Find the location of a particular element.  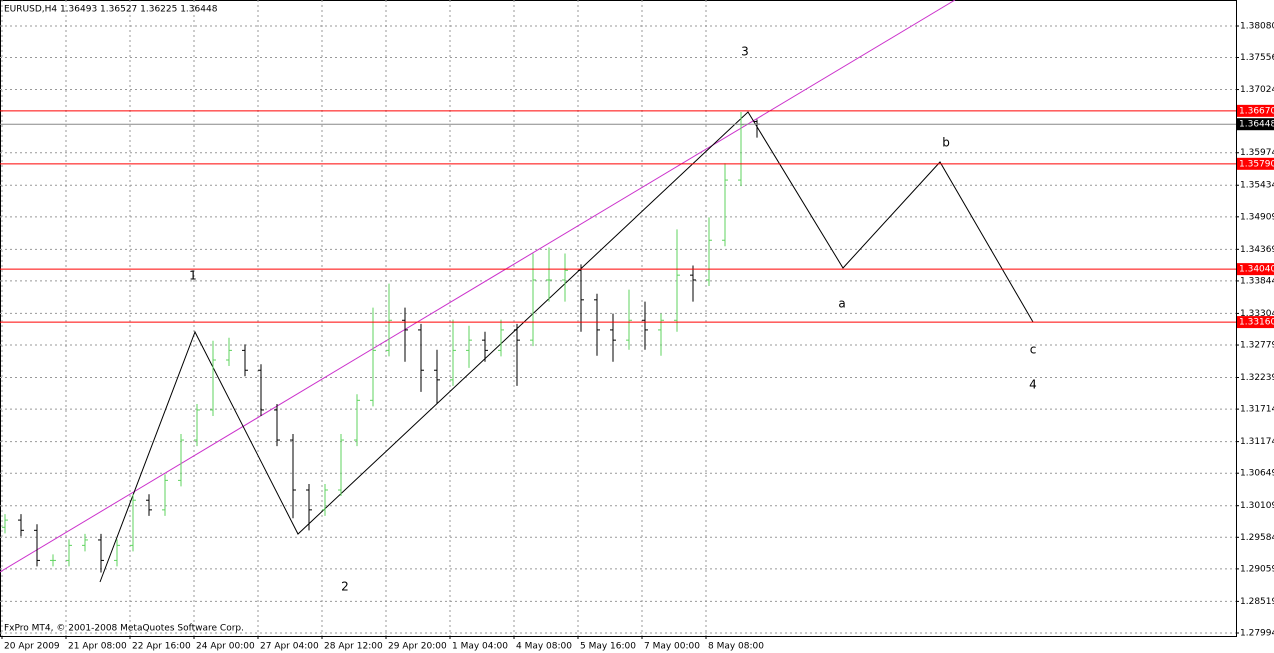

y-tick-label: 1.38080 is located at coordinates (1257, 26).